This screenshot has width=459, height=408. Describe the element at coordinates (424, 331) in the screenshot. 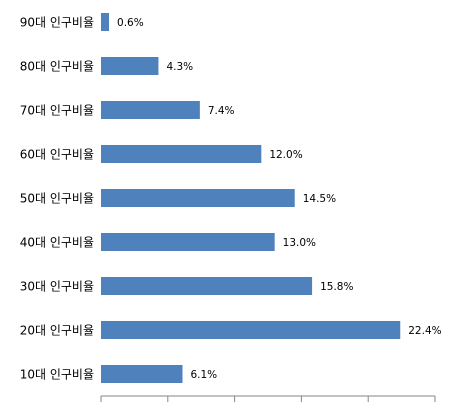

I see `value-label: 22.4%` at that location.